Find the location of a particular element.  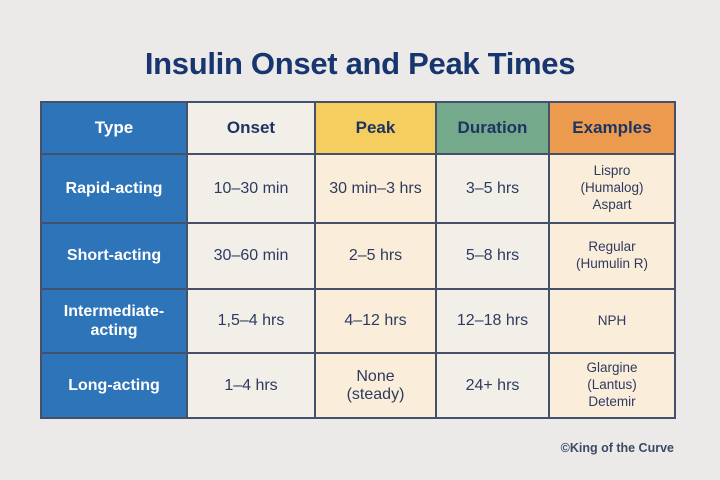

cell-duration-rapid-acting: 3–5 hrs is located at coordinates (492, 188).